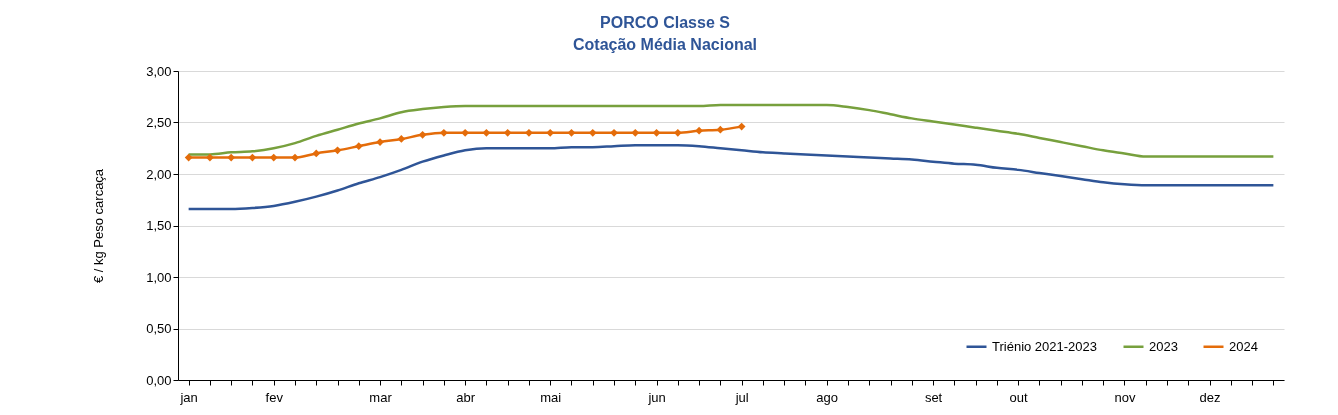 This screenshot has height=415, width=1338. I want to click on x-tick-label: mar, so click(381, 397).